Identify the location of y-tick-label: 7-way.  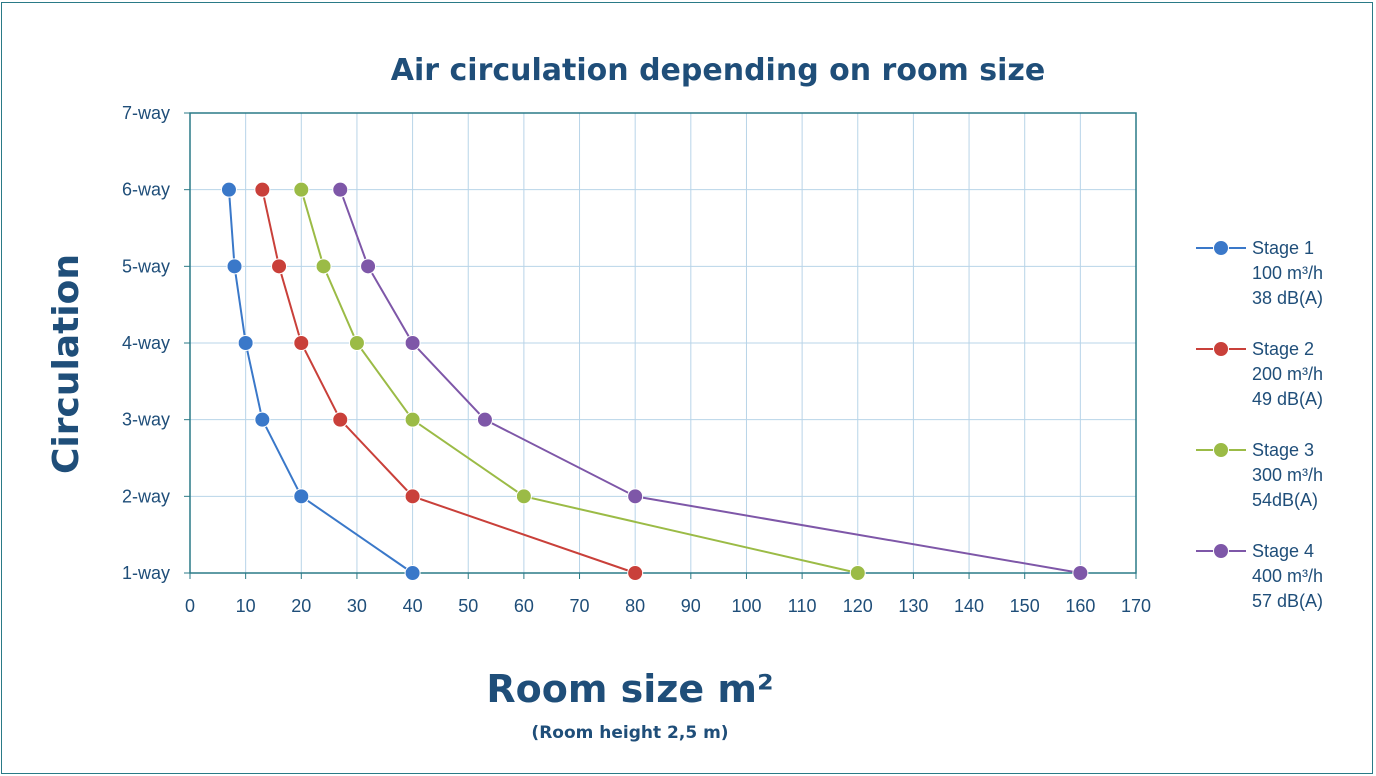
(146, 113).